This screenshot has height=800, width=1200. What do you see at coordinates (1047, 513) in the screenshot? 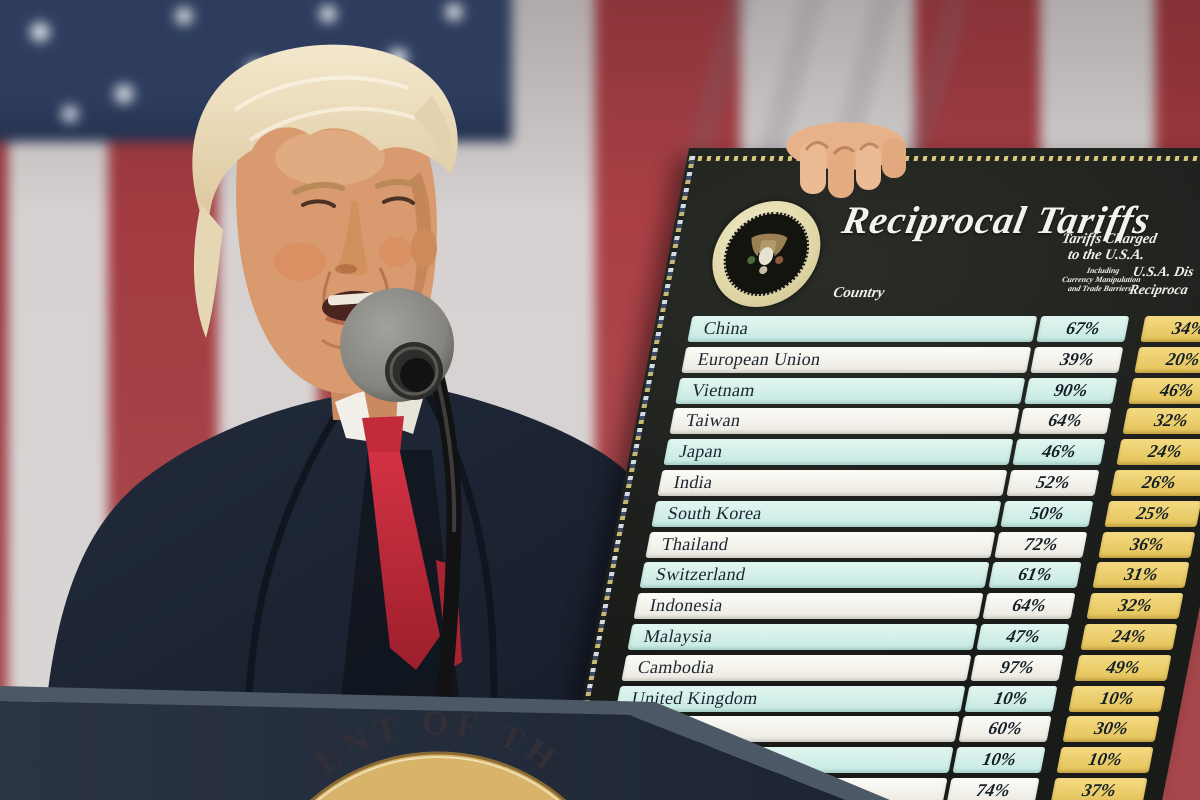
I see `charged-cell: 50%` at bounding box center [1047, 513].